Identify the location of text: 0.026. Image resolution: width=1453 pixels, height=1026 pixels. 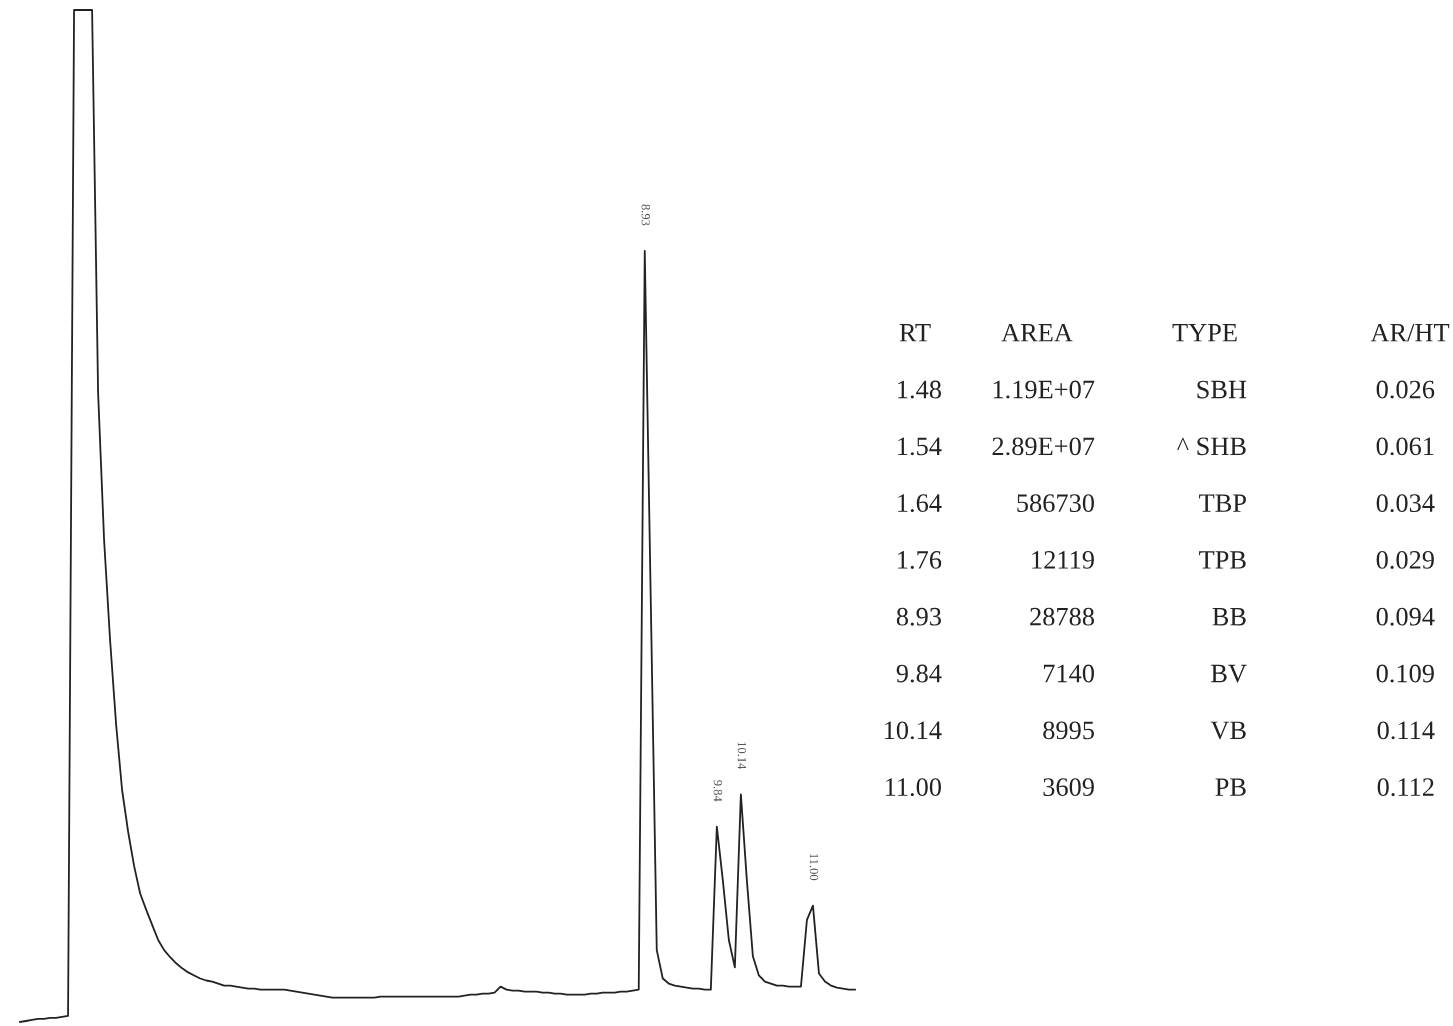
(1405, 389).